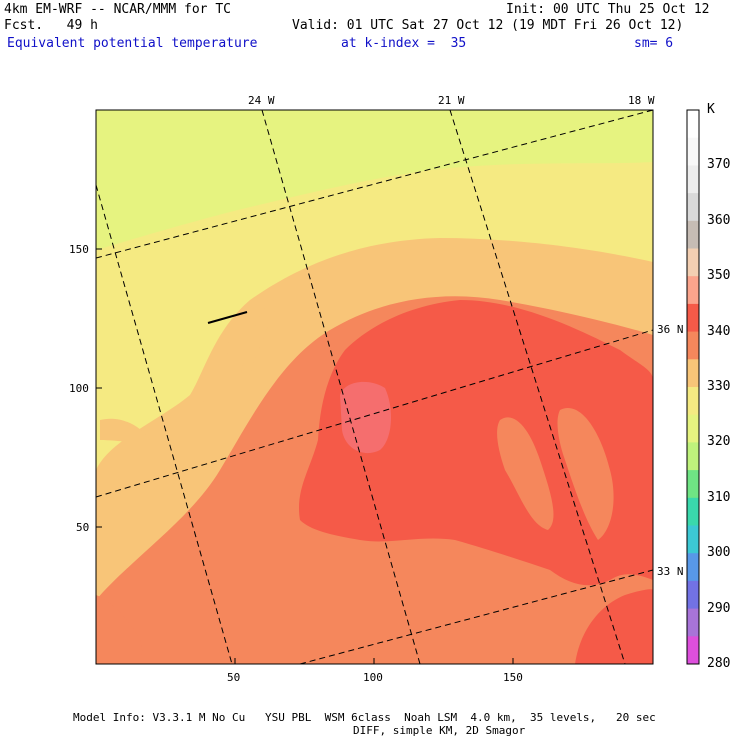  I want to click on colorbar-frame, so click(693, 387).